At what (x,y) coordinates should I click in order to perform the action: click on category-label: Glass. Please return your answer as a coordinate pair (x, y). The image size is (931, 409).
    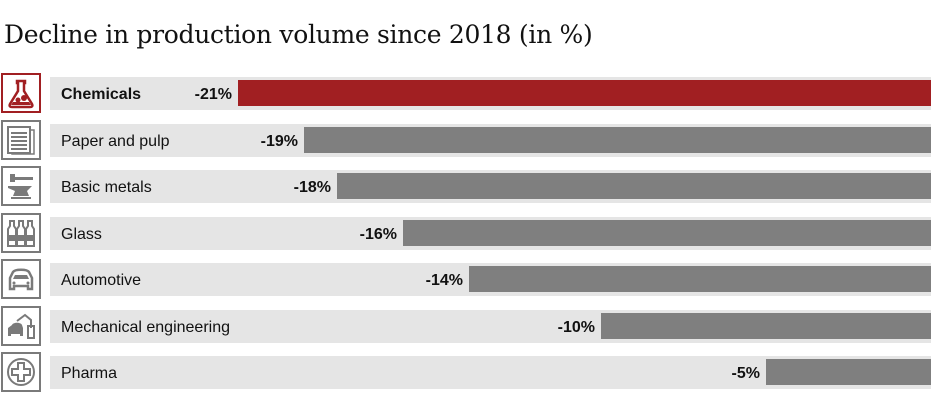
    Looking at the image, I should click on (81, 234).